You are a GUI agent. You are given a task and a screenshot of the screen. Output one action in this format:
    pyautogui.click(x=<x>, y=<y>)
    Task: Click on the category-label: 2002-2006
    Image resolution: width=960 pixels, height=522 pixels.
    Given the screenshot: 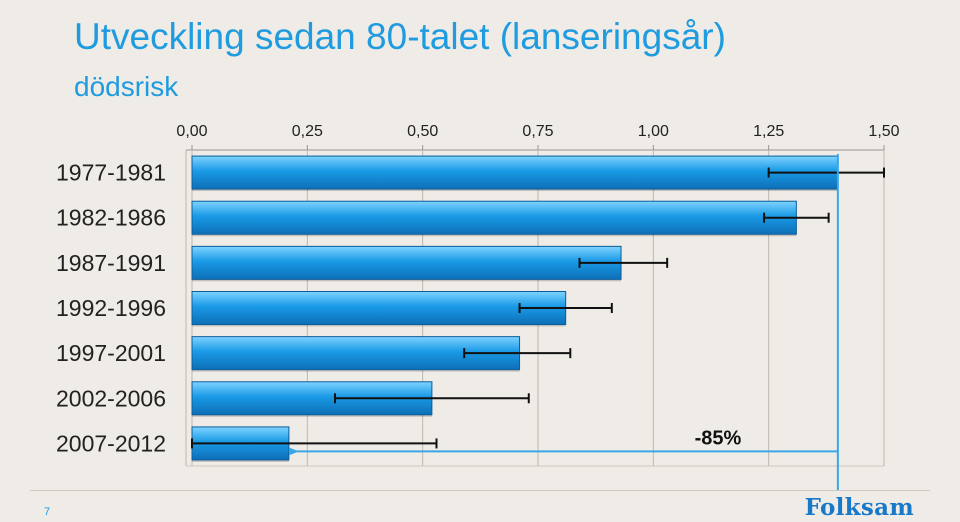 What is the action you would take?
    pyautogui.click(x=111, y=398)
    